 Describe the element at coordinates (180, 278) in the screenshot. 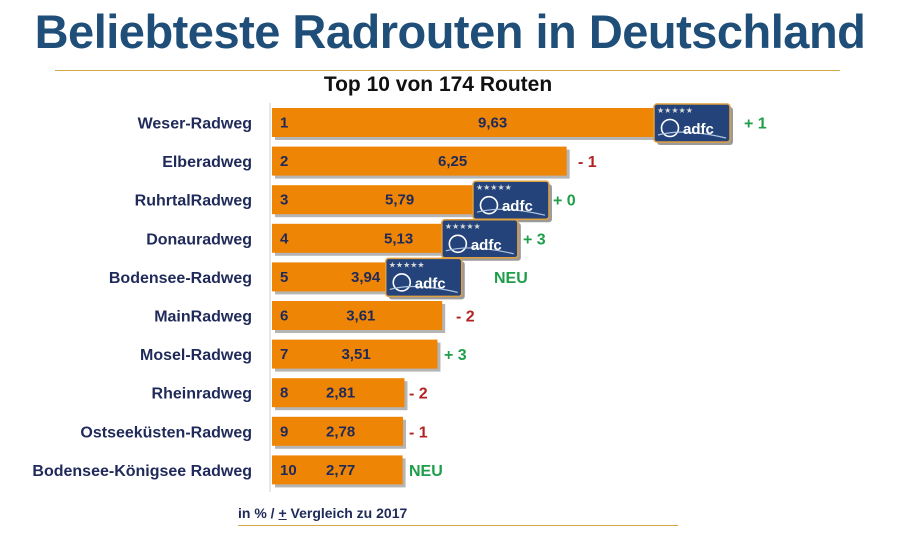

I see `category-label: Bodensee-Radweg` at that location.